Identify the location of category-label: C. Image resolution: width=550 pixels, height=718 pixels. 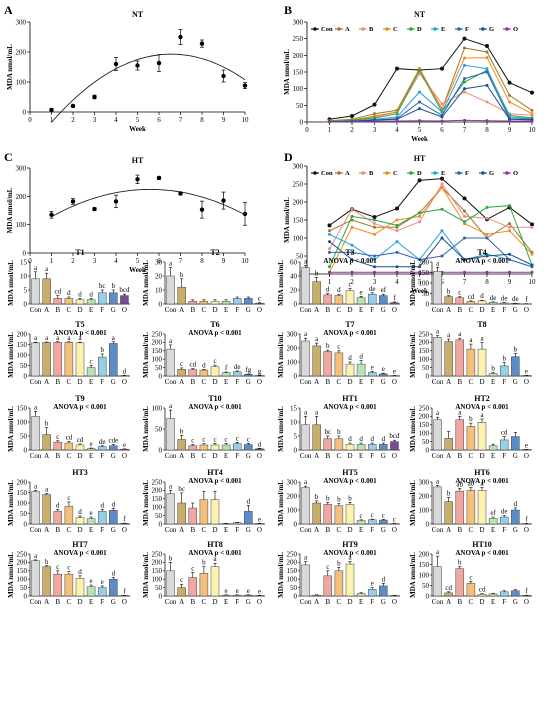
(471, 456).